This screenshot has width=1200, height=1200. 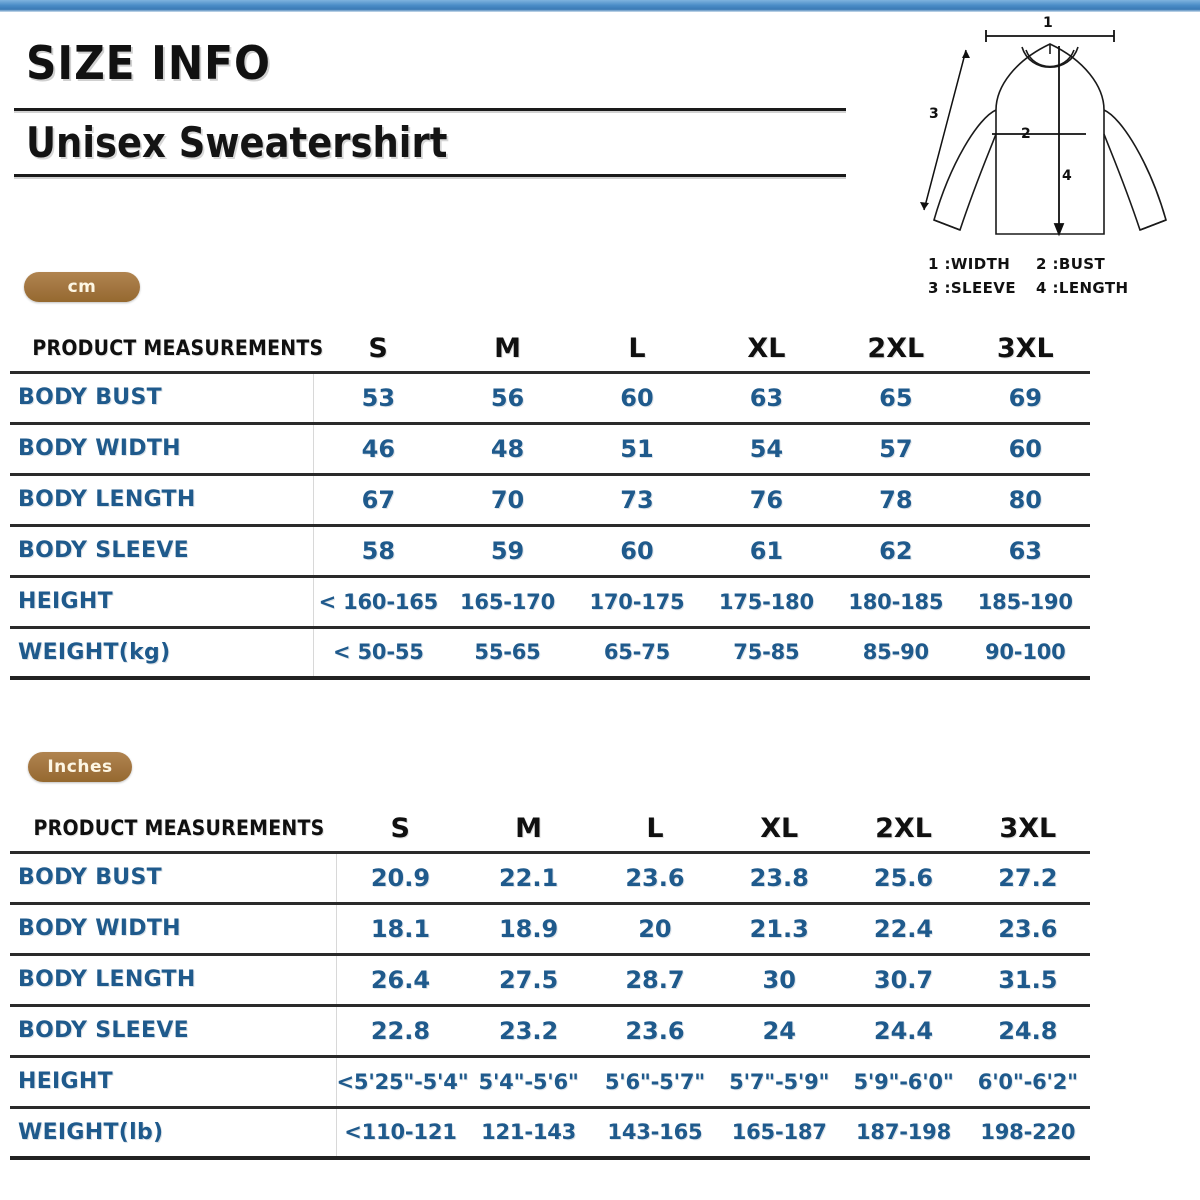 What do you see at coordinates (148, 63) in the screenshot?
I see `page-title: SIZE INFO` at bounding box center [148, 63].